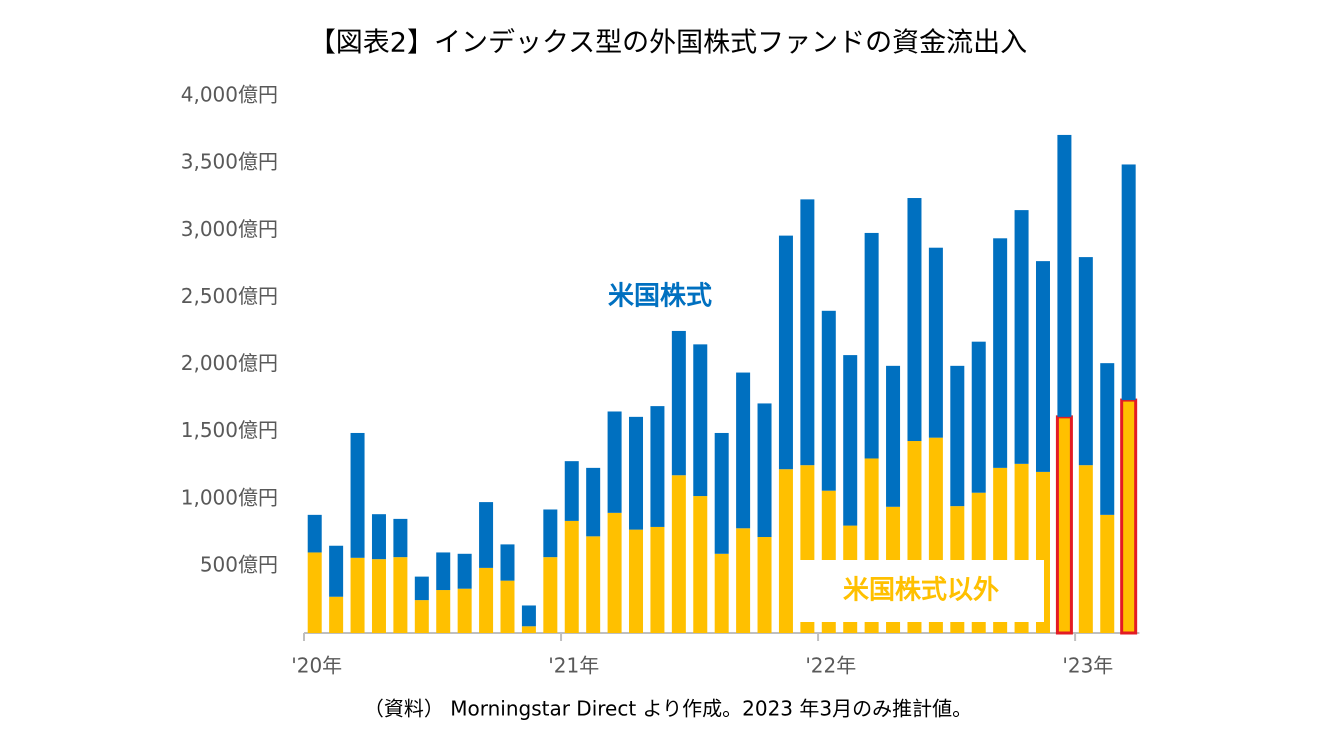  Describe the element at coordinates (830, 666) in the screenshot. I see `x-tick-label: '22年` at that location.